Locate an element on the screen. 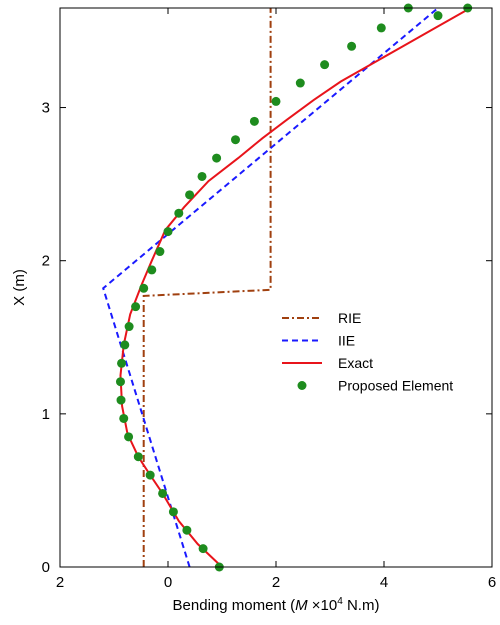  x-tick-label: 0 is located at coordinates (168, 582).